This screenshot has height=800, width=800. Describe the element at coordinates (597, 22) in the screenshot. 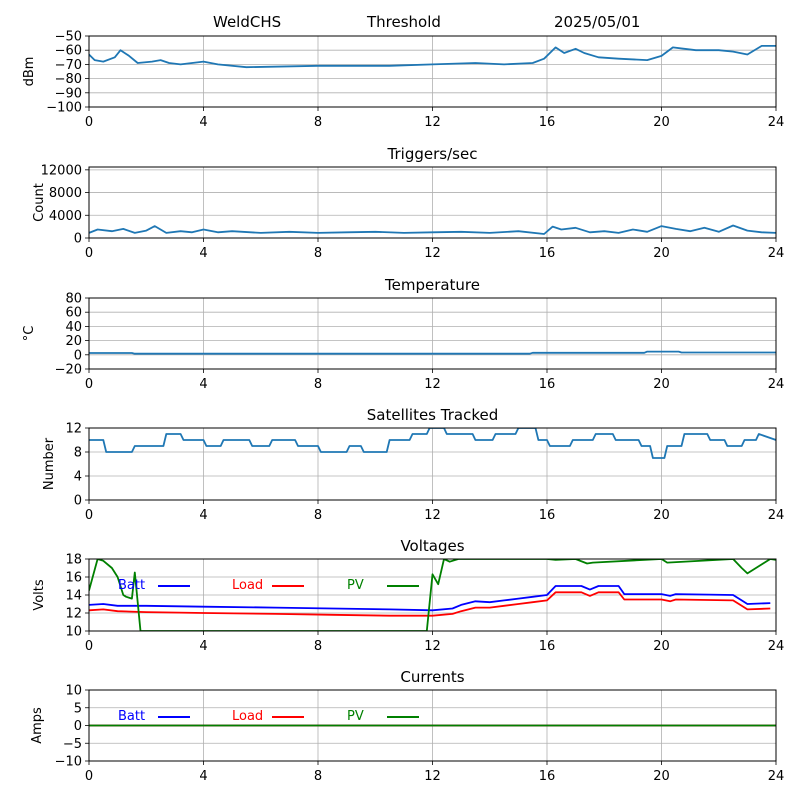

I see `header-date: 2025/05/01` at that location.